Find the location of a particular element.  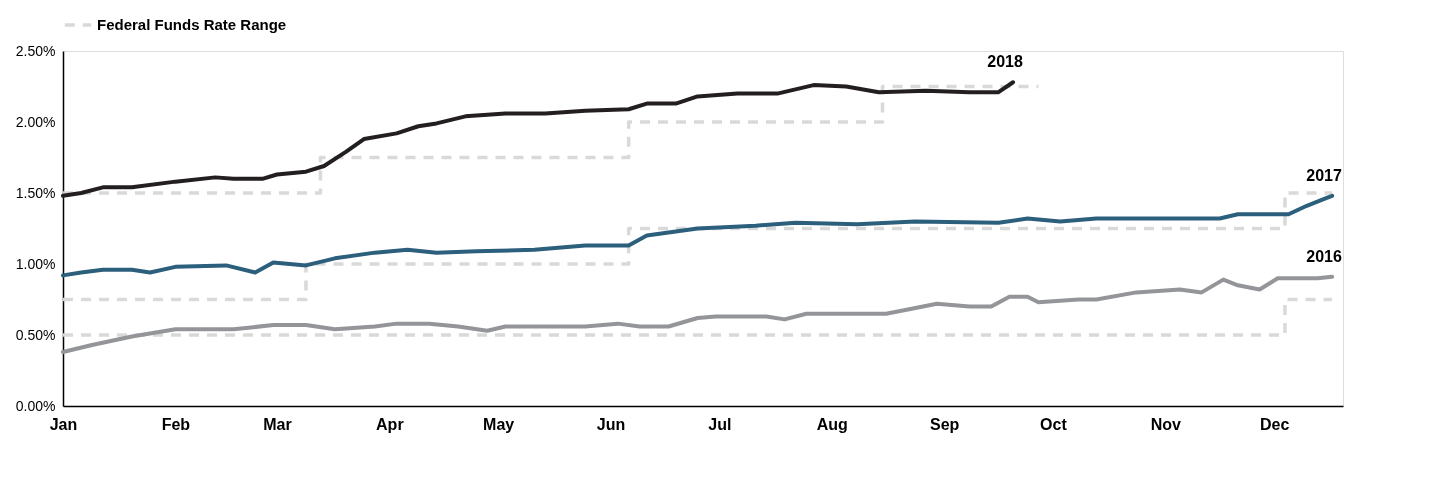

y-tick-label: 0.50% is located at coordinates (35, 334).